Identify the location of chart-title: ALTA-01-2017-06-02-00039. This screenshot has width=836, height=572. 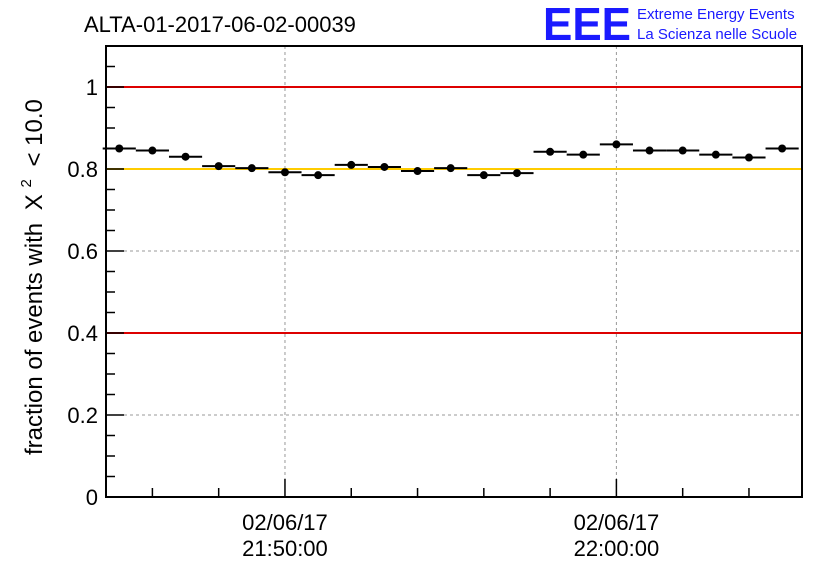
(220, 24).